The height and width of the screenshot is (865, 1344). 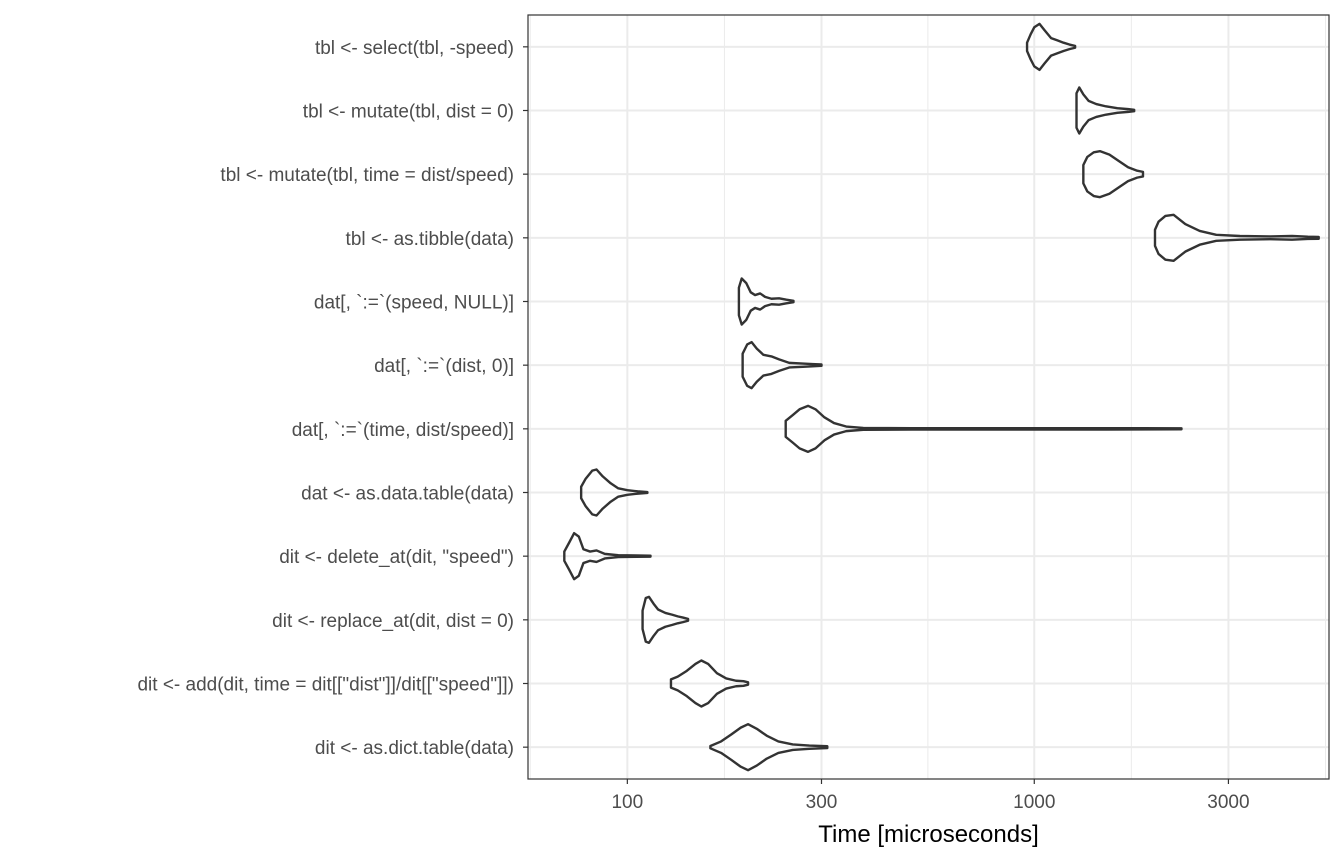 I want to click on y-tick-label: dat <- as.data.table(data), so click(x=407, y=494).